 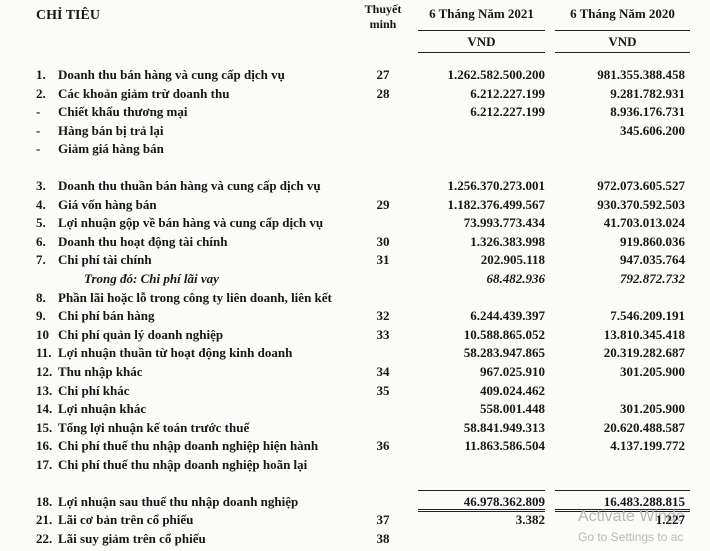 I want to click on row-label: Chi phí tài chính, so click(x=105, y=260).